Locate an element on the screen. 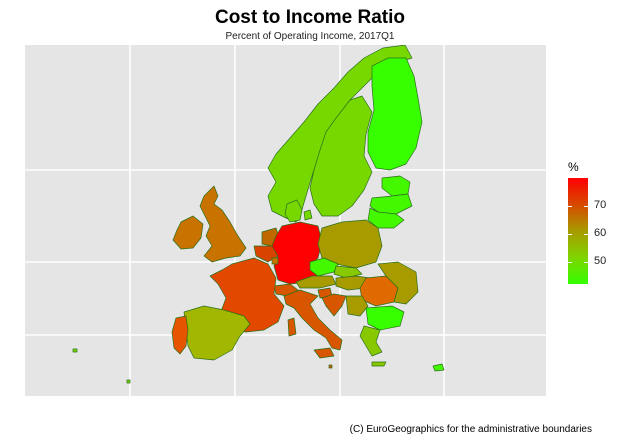 This screenshot has height=443, width=620. country-spain is located at coordinates (217, 333).